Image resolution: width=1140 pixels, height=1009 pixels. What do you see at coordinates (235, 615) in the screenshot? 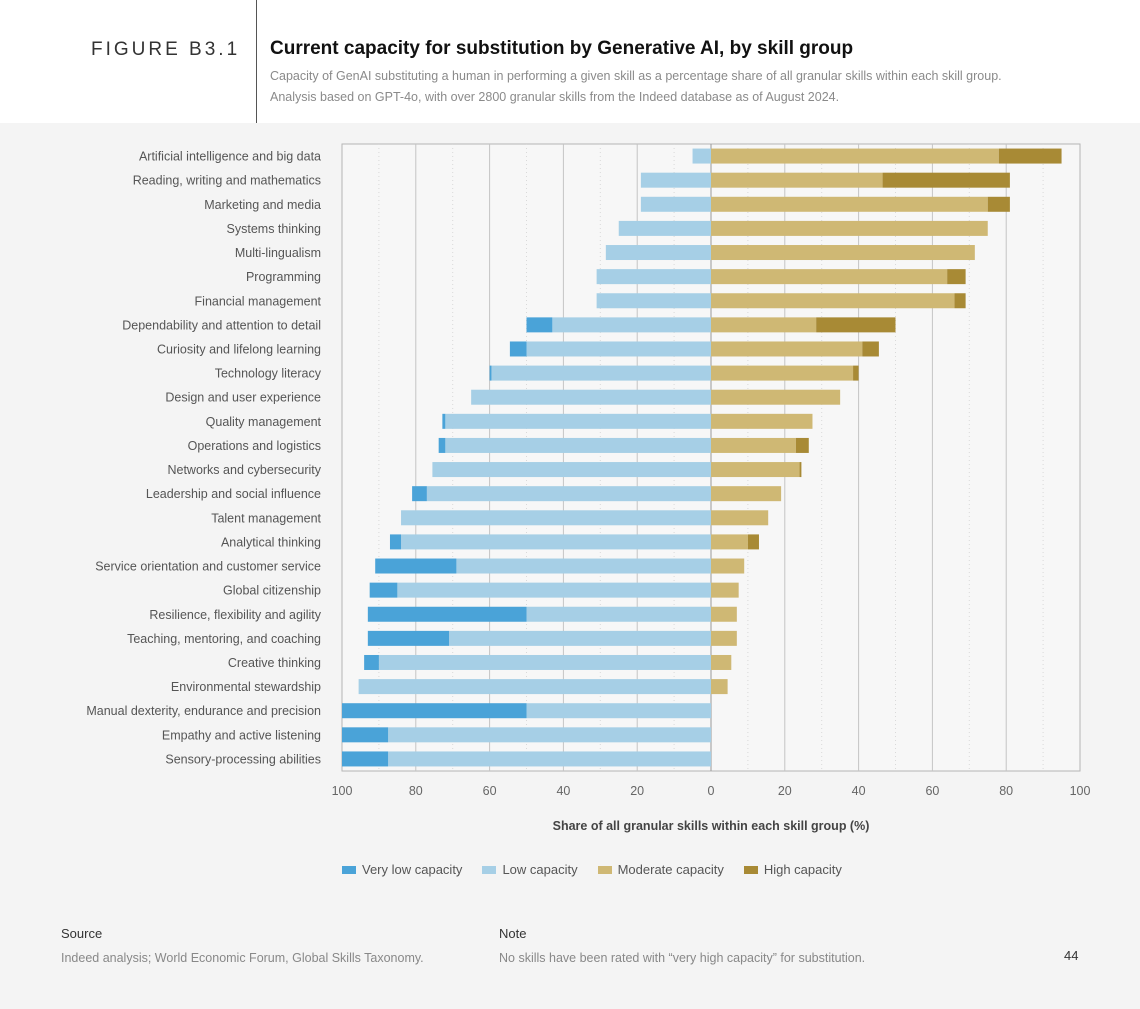
I see `category-label: Resilience, flexibility and agility` at bounding box center [235, 615].